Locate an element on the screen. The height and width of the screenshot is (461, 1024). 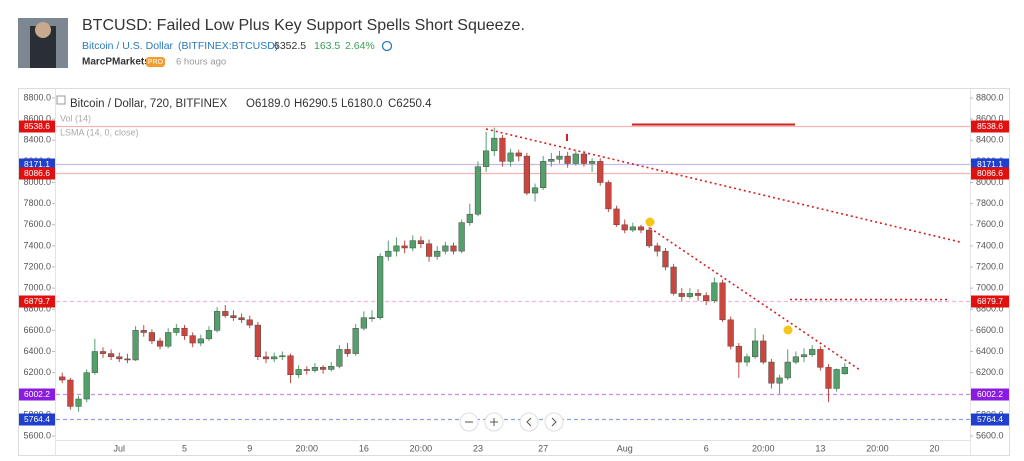
y-tick-label: 7000.0 is located at coordinates (37, 288).